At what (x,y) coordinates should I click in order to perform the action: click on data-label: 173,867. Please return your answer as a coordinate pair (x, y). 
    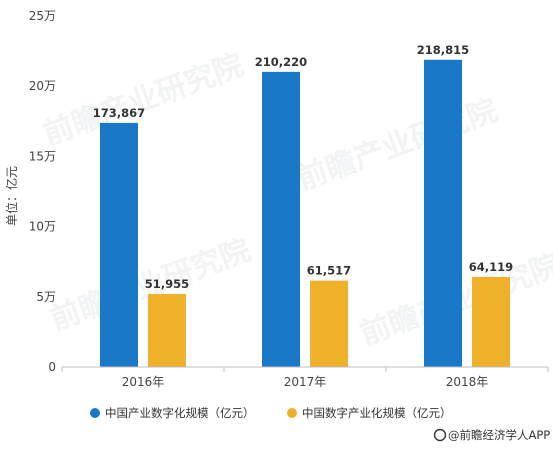
    Looking at the image, I should click on (119, 113).